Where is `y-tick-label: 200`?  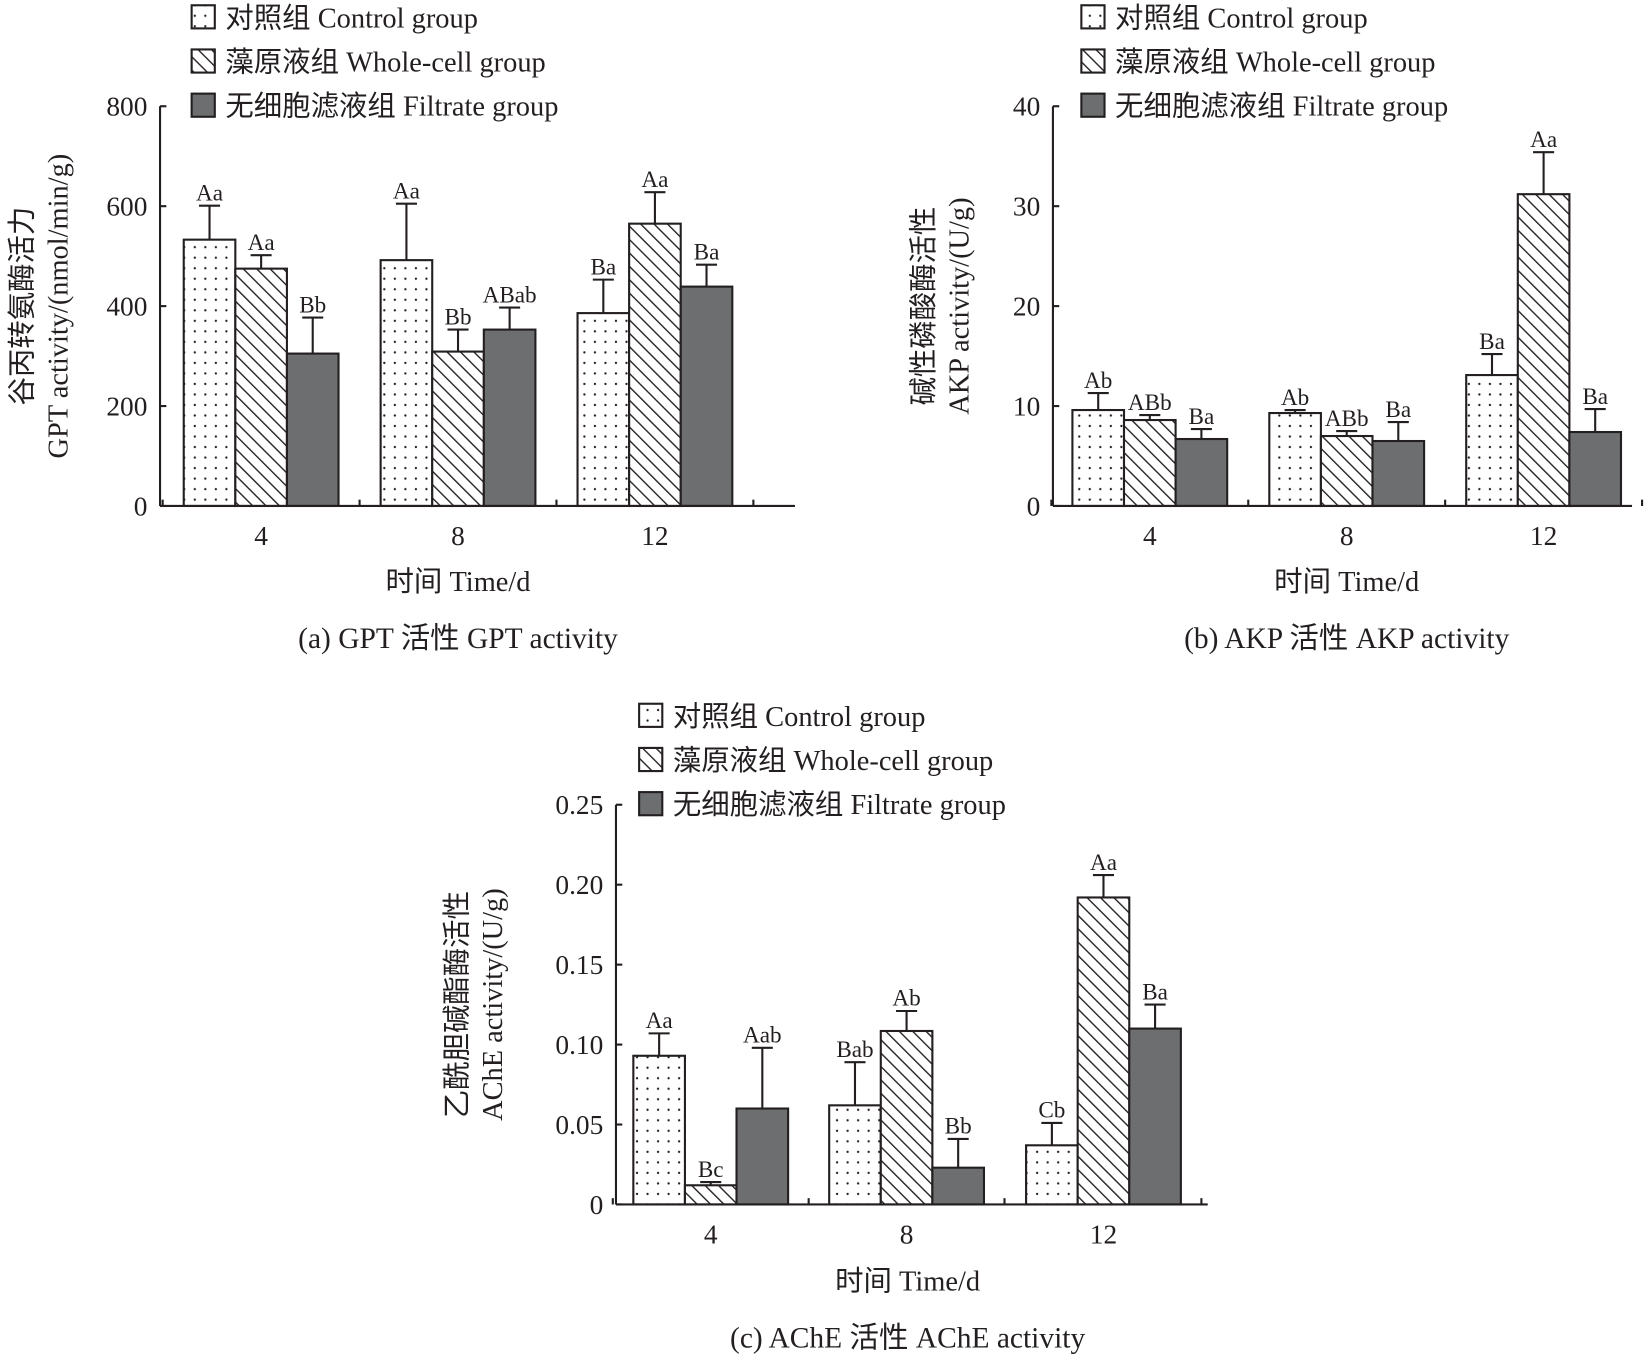
y-tick-label: 200 is located at coordinates (126, 407).